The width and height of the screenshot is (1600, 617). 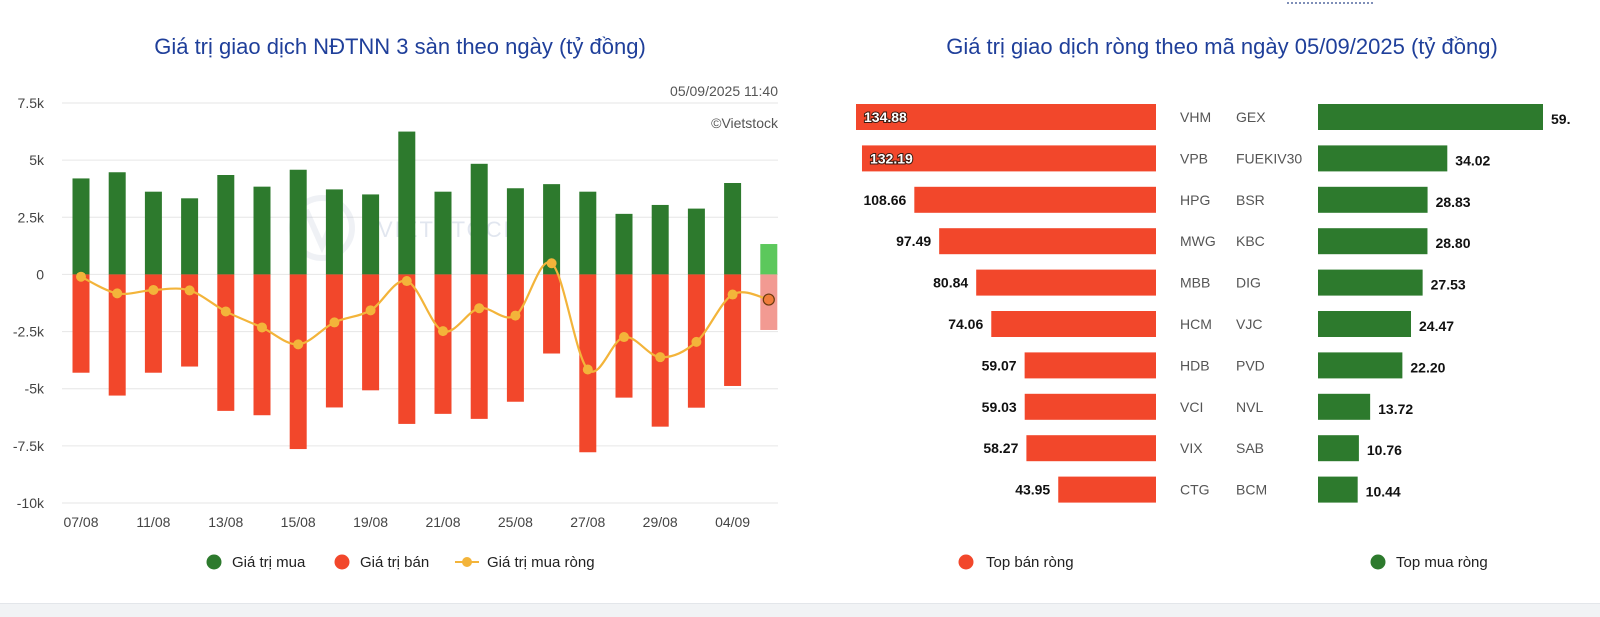 What do you see at coordinates (1251, 490) in the screenshot?
I see `buy-ticker-code: BCM` at bounding box center [1251, 490].